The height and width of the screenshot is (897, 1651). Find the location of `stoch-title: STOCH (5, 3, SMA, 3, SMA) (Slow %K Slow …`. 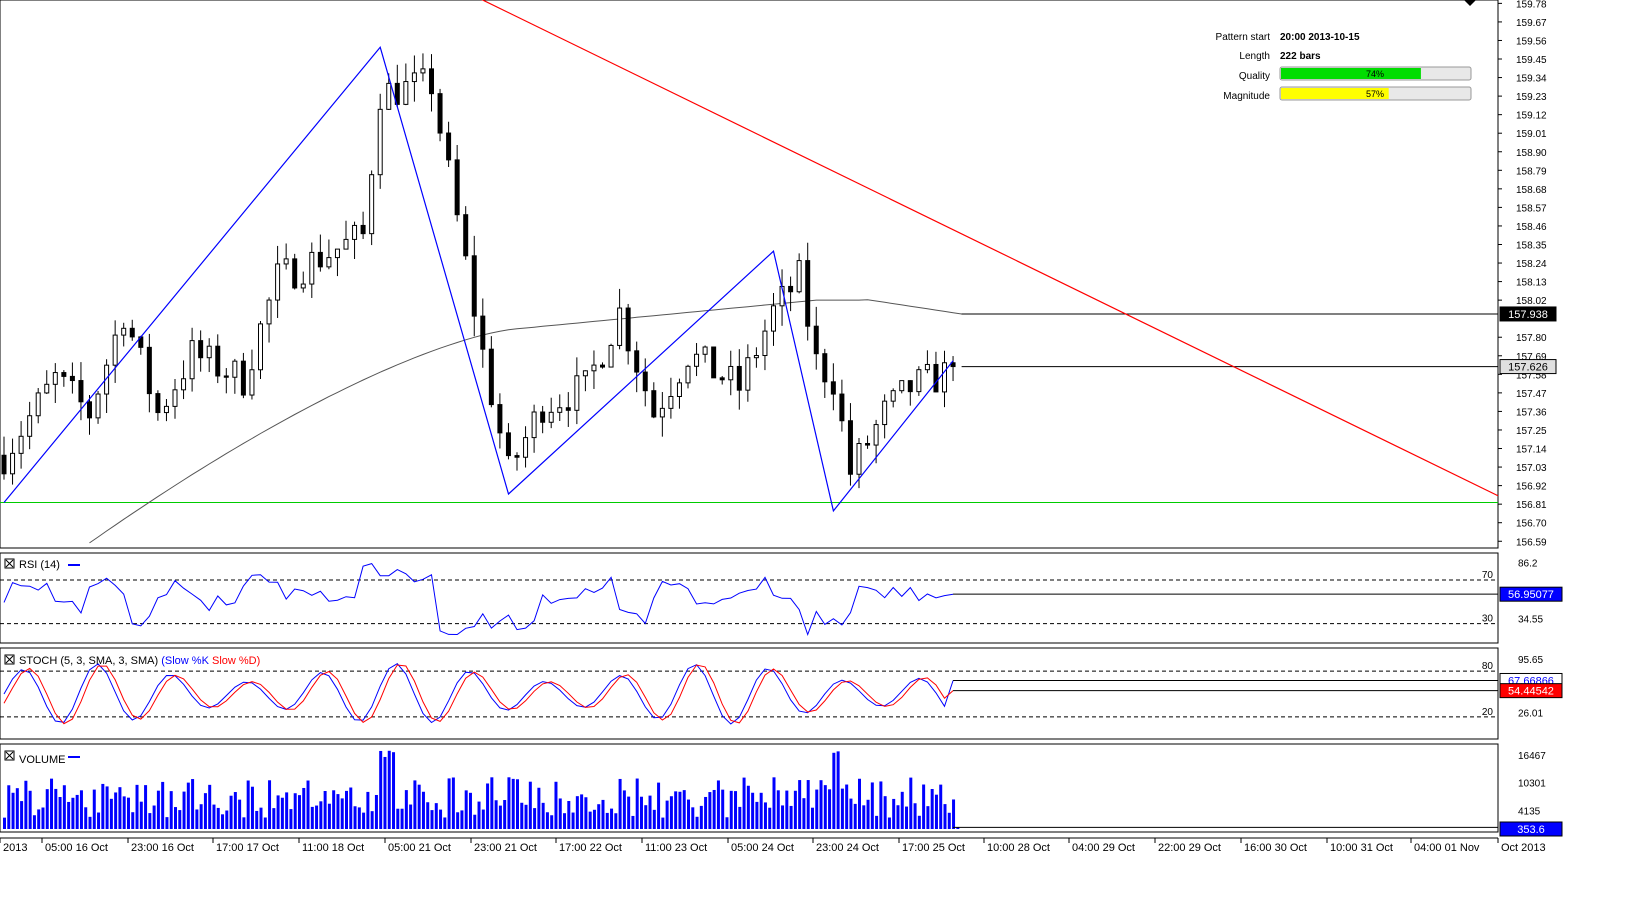

stoch-title: STOCH (5, 3, SMA, 3, SMA) (Slow %K Slow … is located at coordinates (139, 661).